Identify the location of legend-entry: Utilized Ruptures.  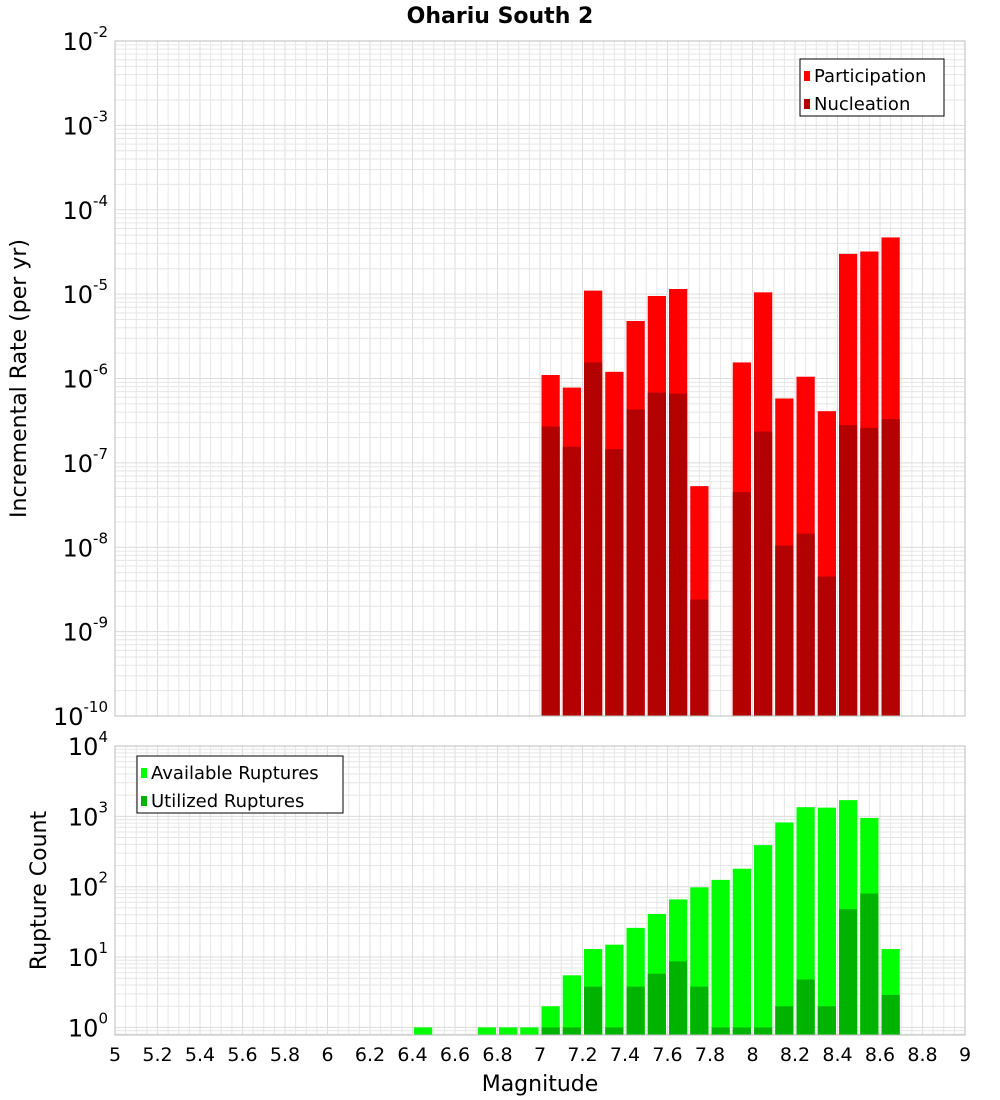
(227, 801).